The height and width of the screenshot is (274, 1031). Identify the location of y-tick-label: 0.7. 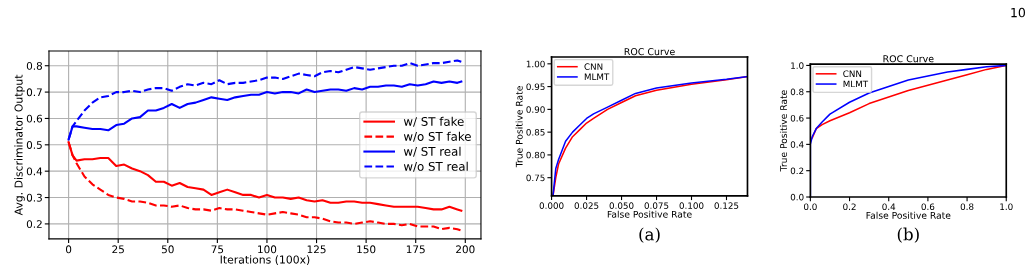
(34, 92).